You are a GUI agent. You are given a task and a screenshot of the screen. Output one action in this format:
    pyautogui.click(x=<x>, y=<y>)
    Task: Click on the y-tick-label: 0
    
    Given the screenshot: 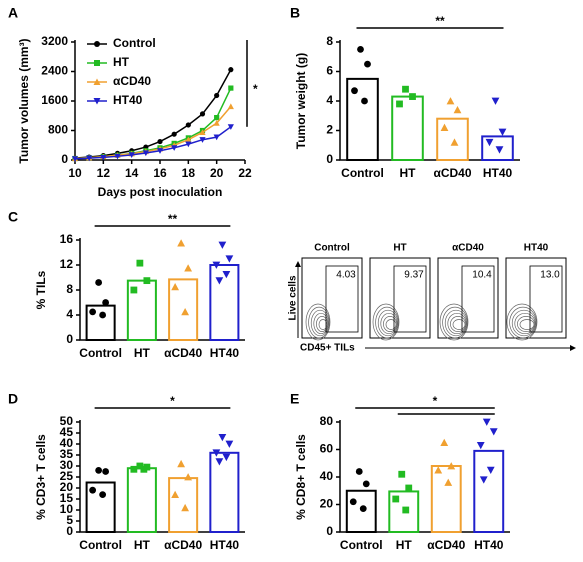 What is the action you would take?
    pyautogui.click(x=69, y=531)
    